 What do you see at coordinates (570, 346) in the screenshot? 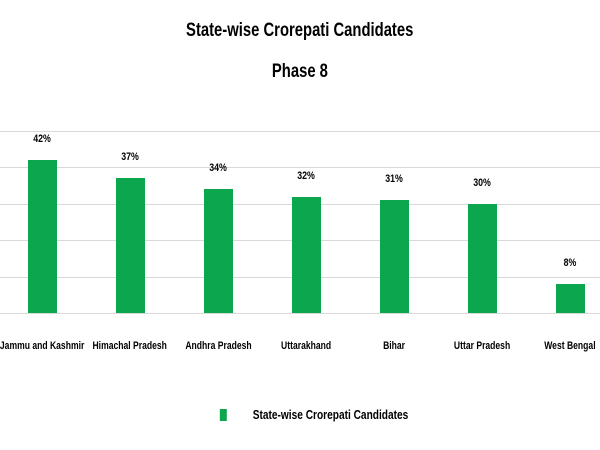
I see `x-axis-label-west-bengal: West Bengal` at bounding box center [570, 346].